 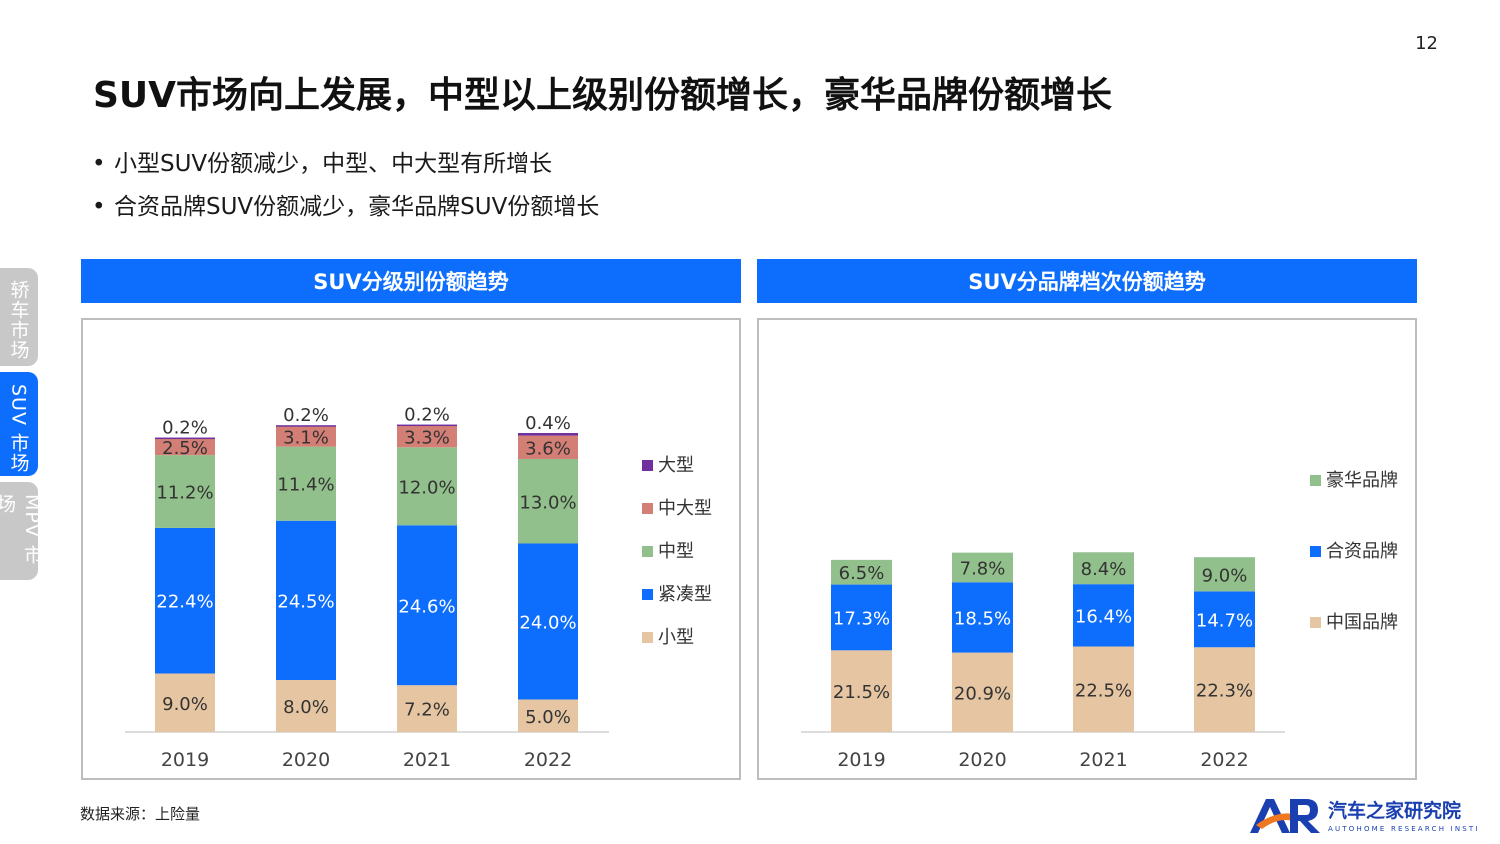 What do you see at coordinates (1394, 810) in the screenshot?
I see `logo-name: 汽车之家研究院` at bounding box center [1394, 810].